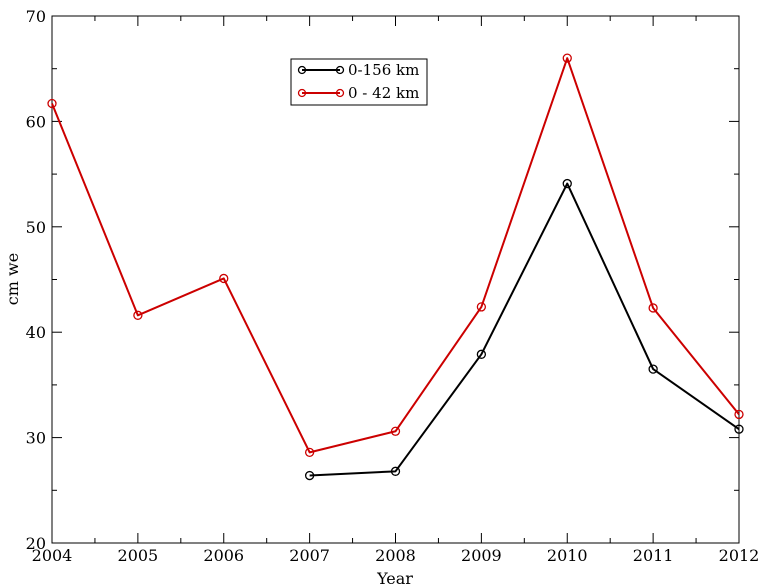  What do you see at coordinates (653, 555) in the screenshot?
I see `x-tick-label: 2011` at bounding box center [653, 555].